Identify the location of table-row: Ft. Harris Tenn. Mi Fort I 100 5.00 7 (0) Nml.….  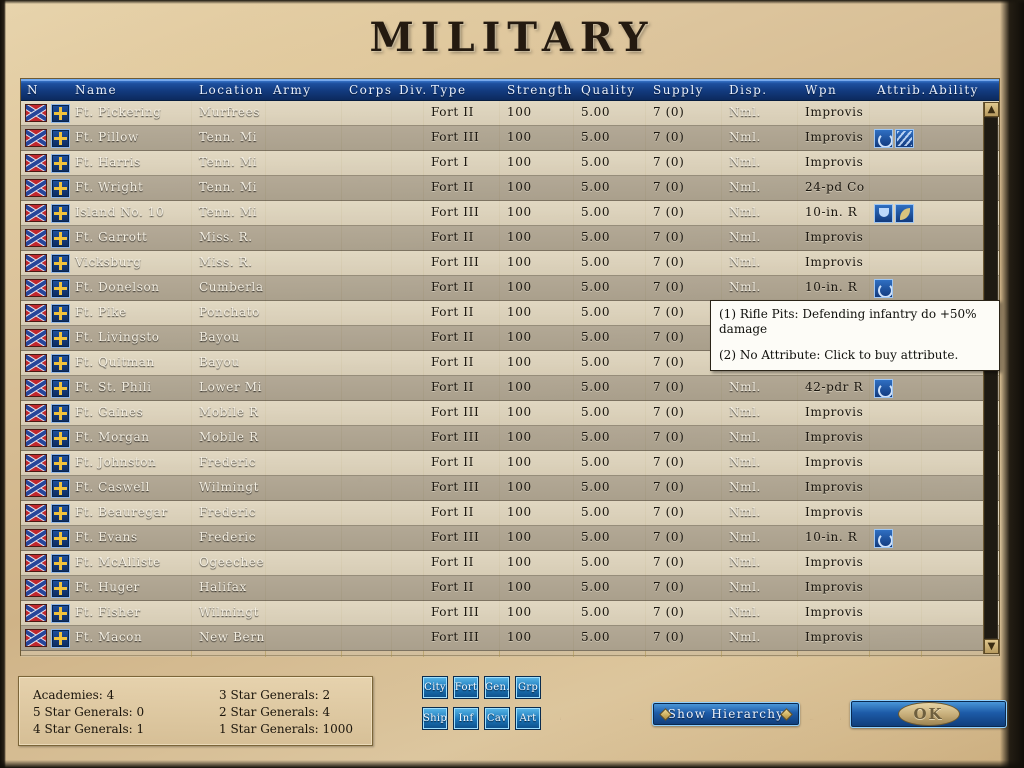
(510, 163).